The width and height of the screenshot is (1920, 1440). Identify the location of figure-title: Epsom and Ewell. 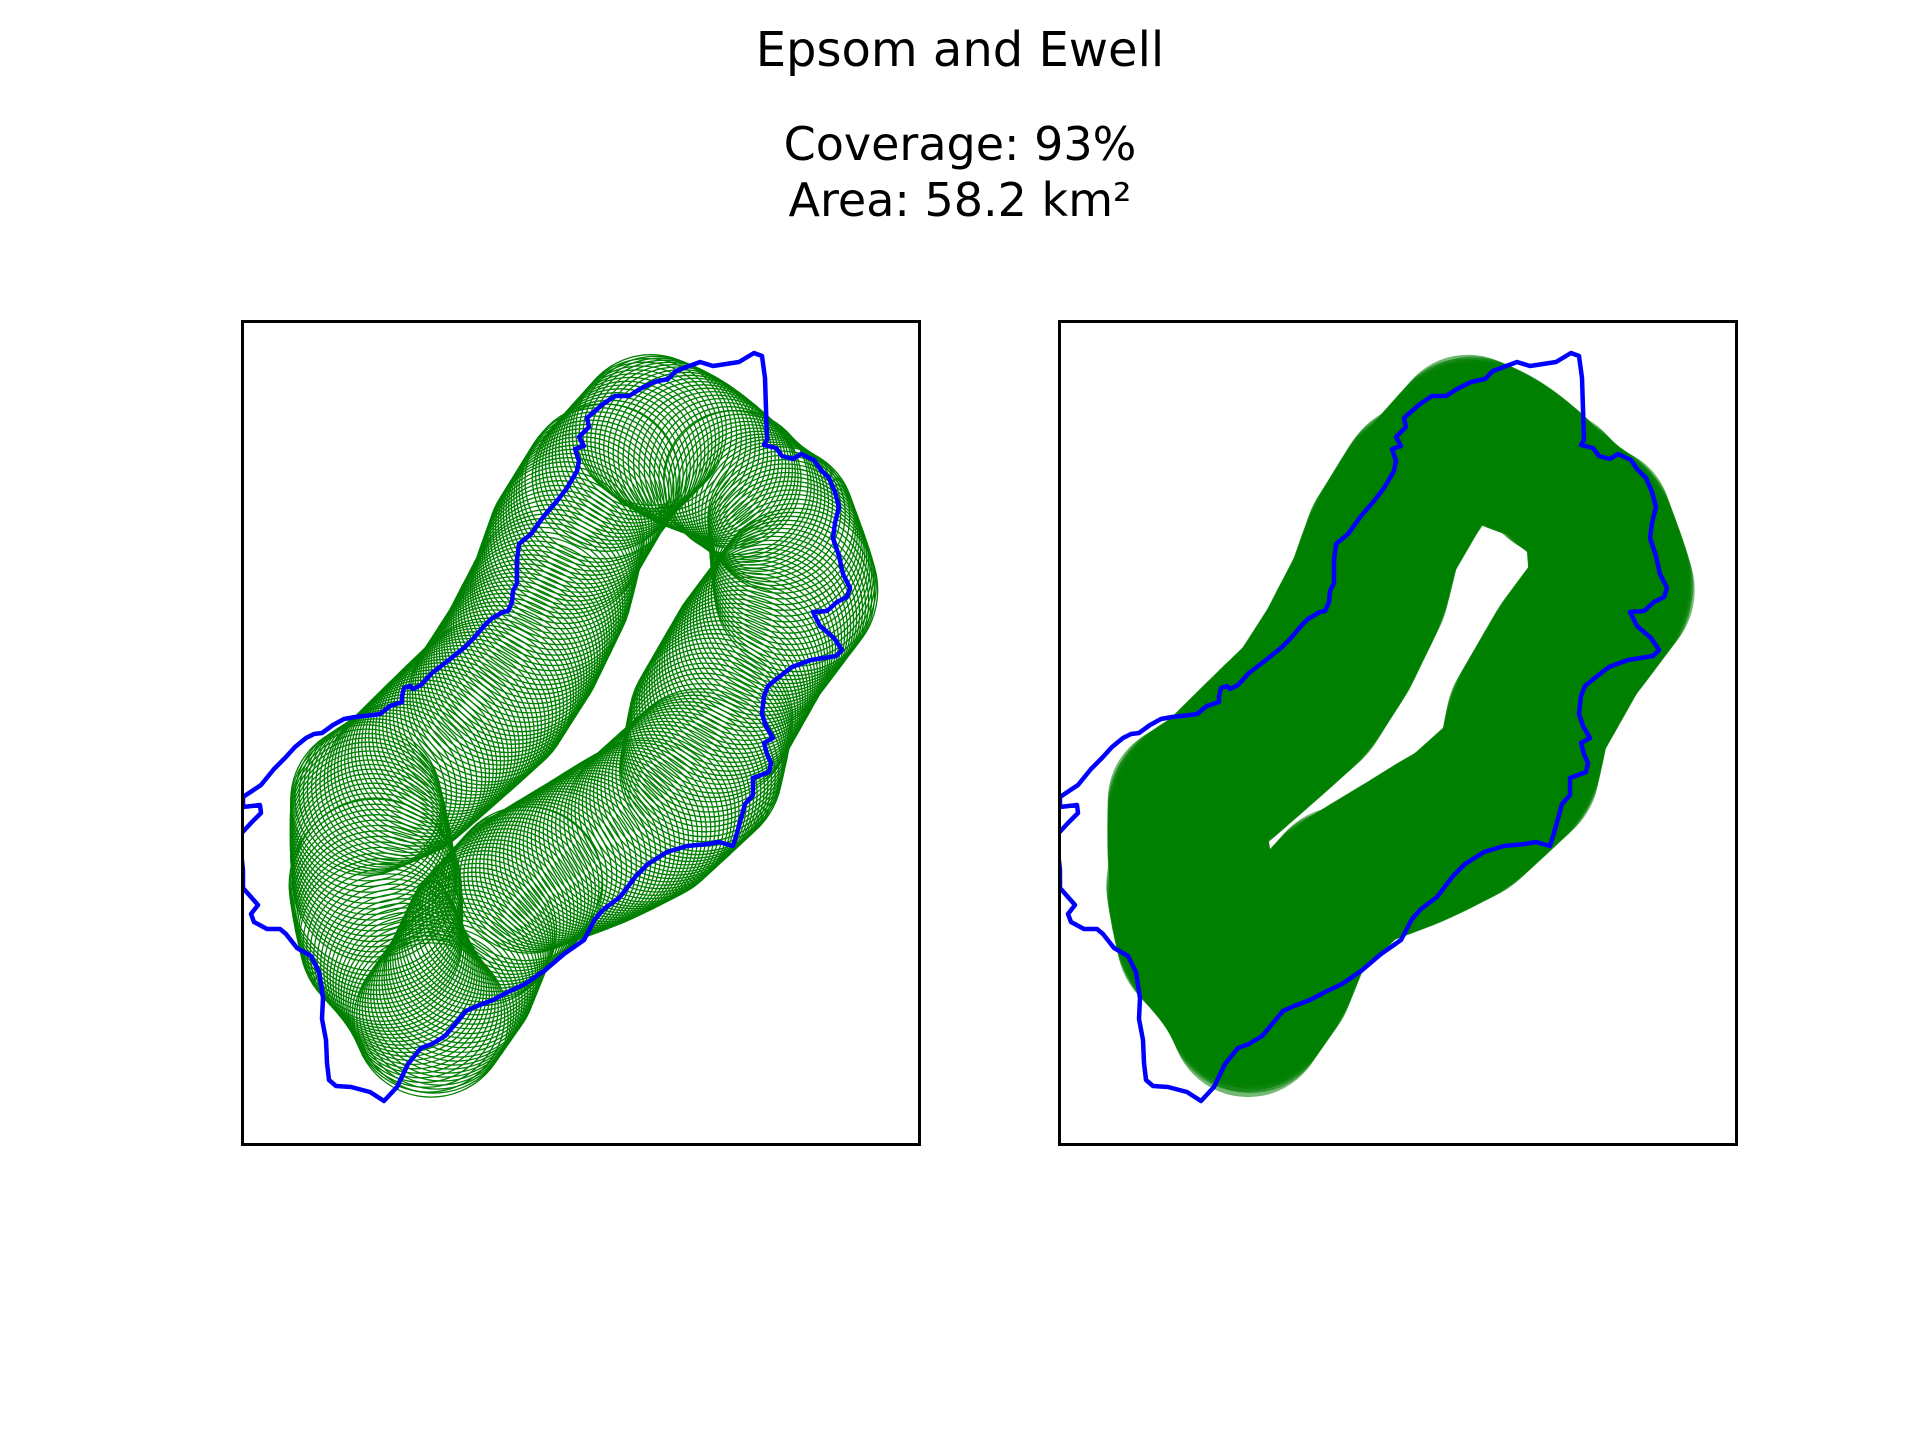
(960, 50).